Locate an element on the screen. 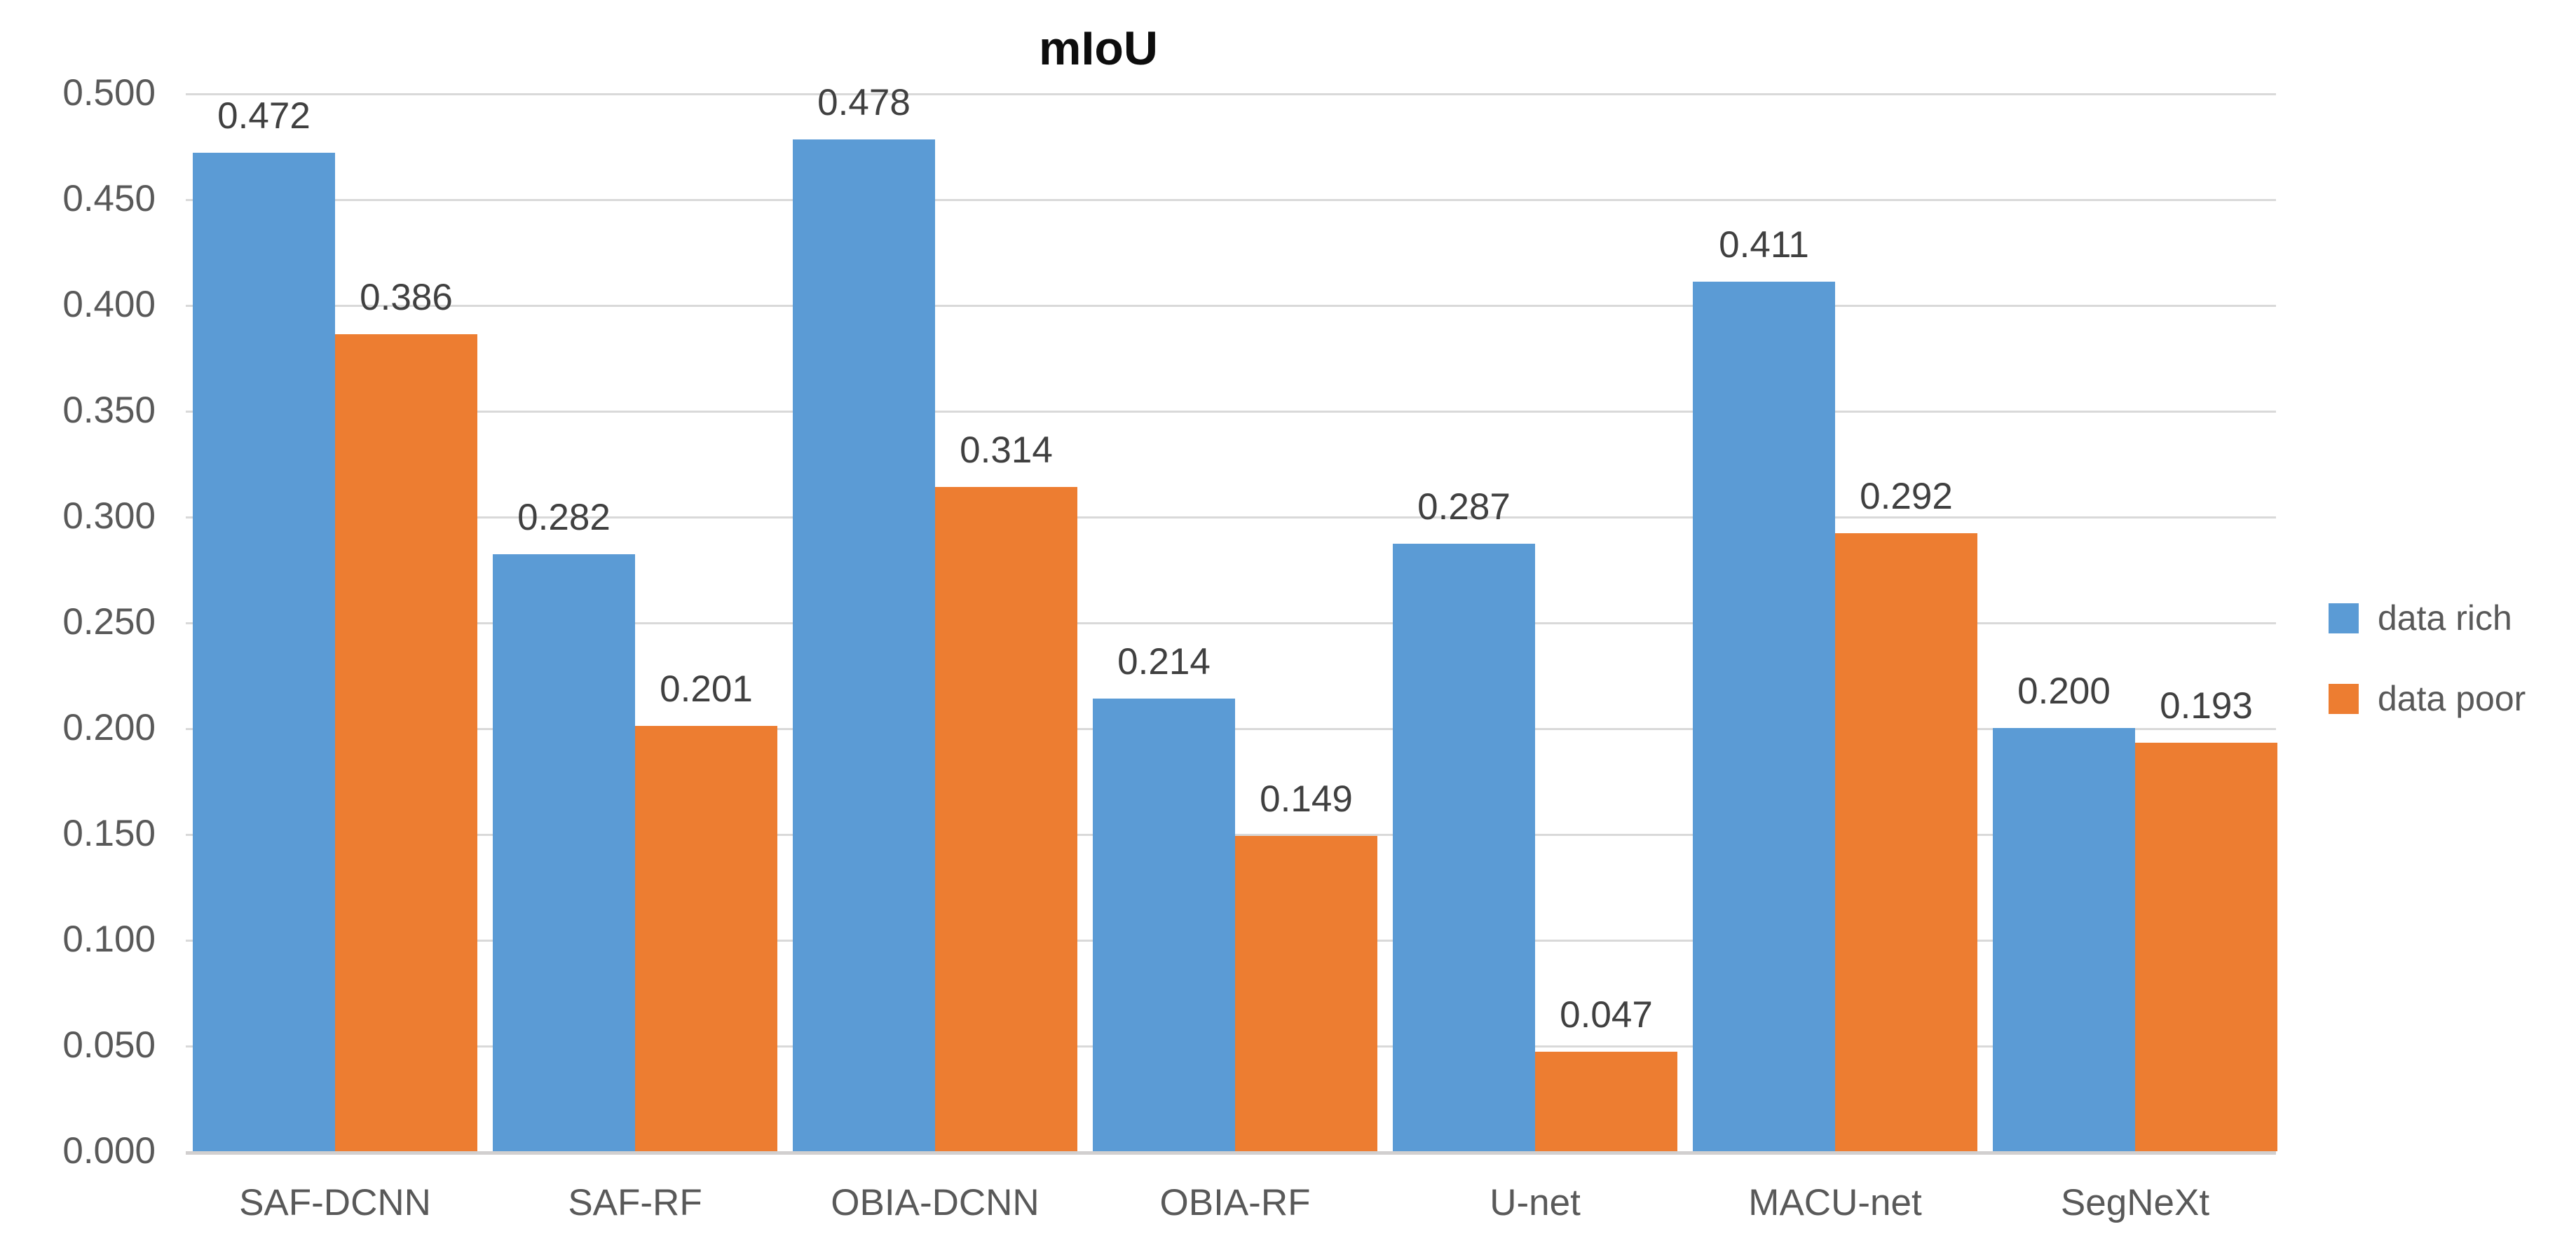  legend-item: data rich is located at coordinates (2427, 618).